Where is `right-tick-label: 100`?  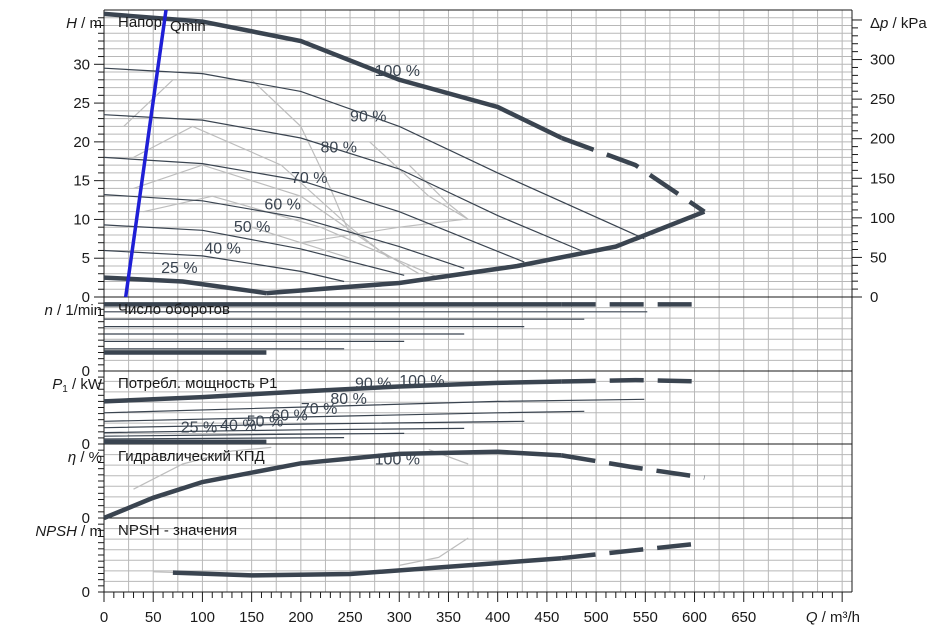
right-tick-label: 100 is located at coordinates (882, 218).